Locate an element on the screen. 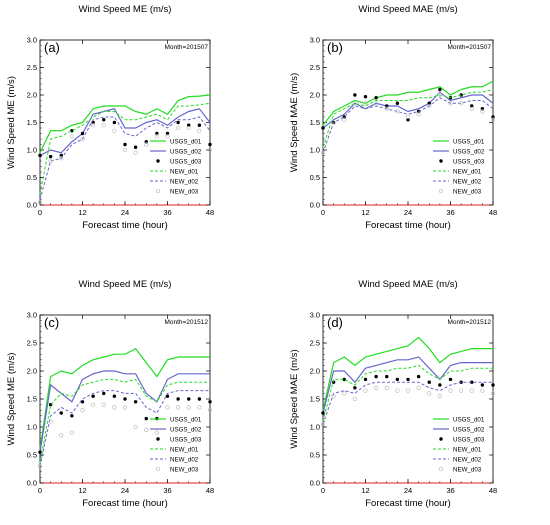  y-axis-label: Wind Speed ME (m/s) is located at coordinates (11, 122).